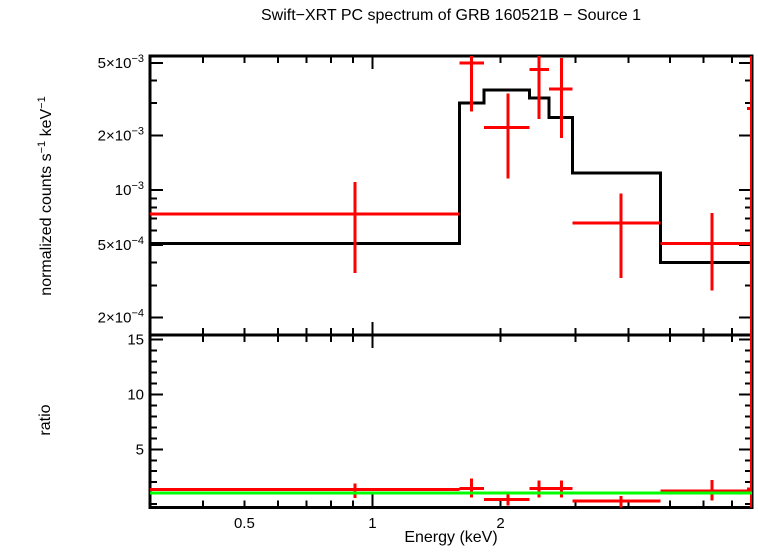  What do you see at coordinates (135, 339) in the screenshot?
I see `ratio-y-tick-label: 15` at bounding box center [135, 339].